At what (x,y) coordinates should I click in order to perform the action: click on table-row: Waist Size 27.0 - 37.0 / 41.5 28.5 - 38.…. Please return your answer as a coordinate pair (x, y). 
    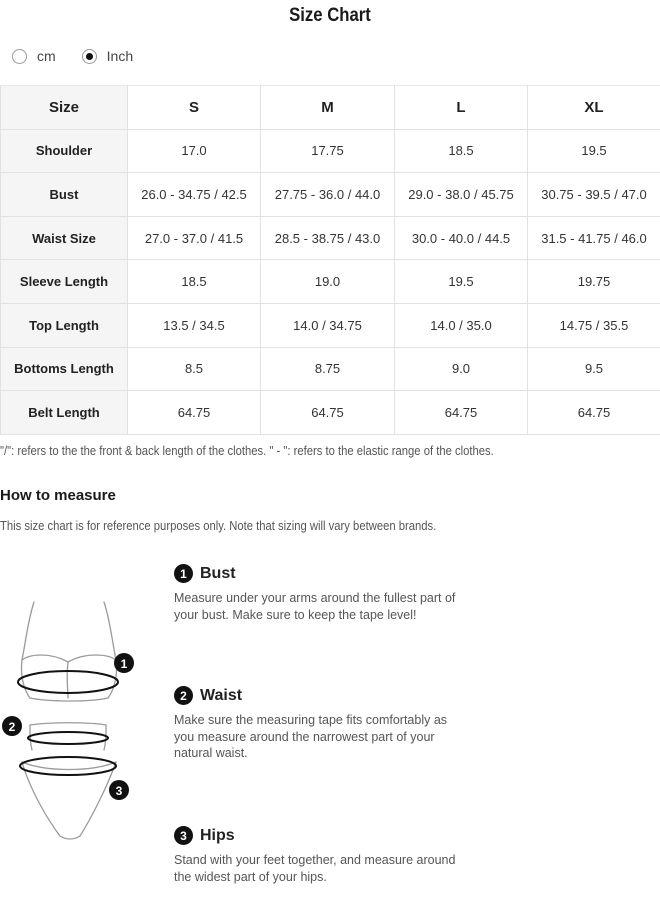
    Looking at the image, I should click on (330, 238).